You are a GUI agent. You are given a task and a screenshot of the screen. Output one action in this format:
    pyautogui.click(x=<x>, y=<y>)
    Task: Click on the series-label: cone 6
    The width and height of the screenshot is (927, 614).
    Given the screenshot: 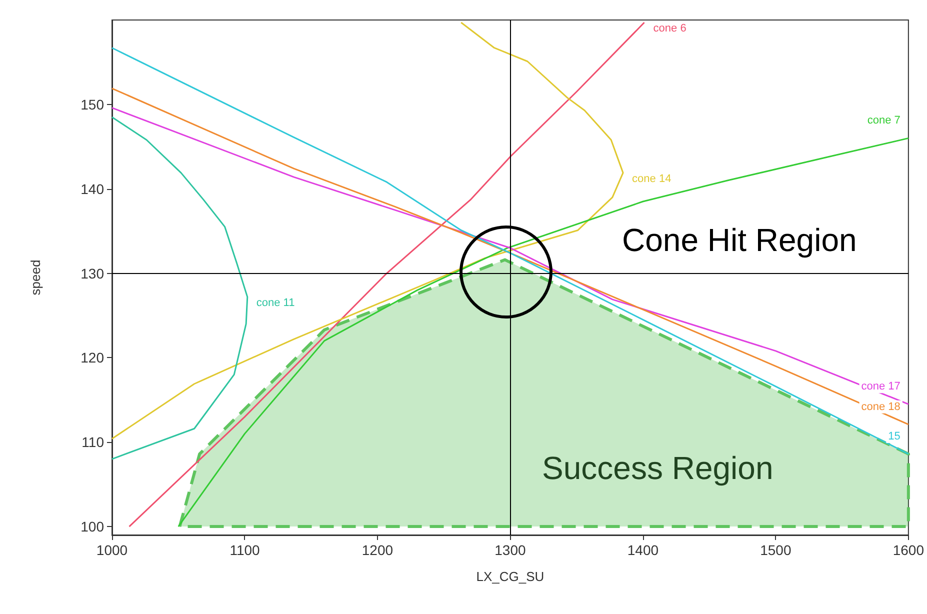 What is the action you would take?
    pyautogui.click(x=669, y=28)
    